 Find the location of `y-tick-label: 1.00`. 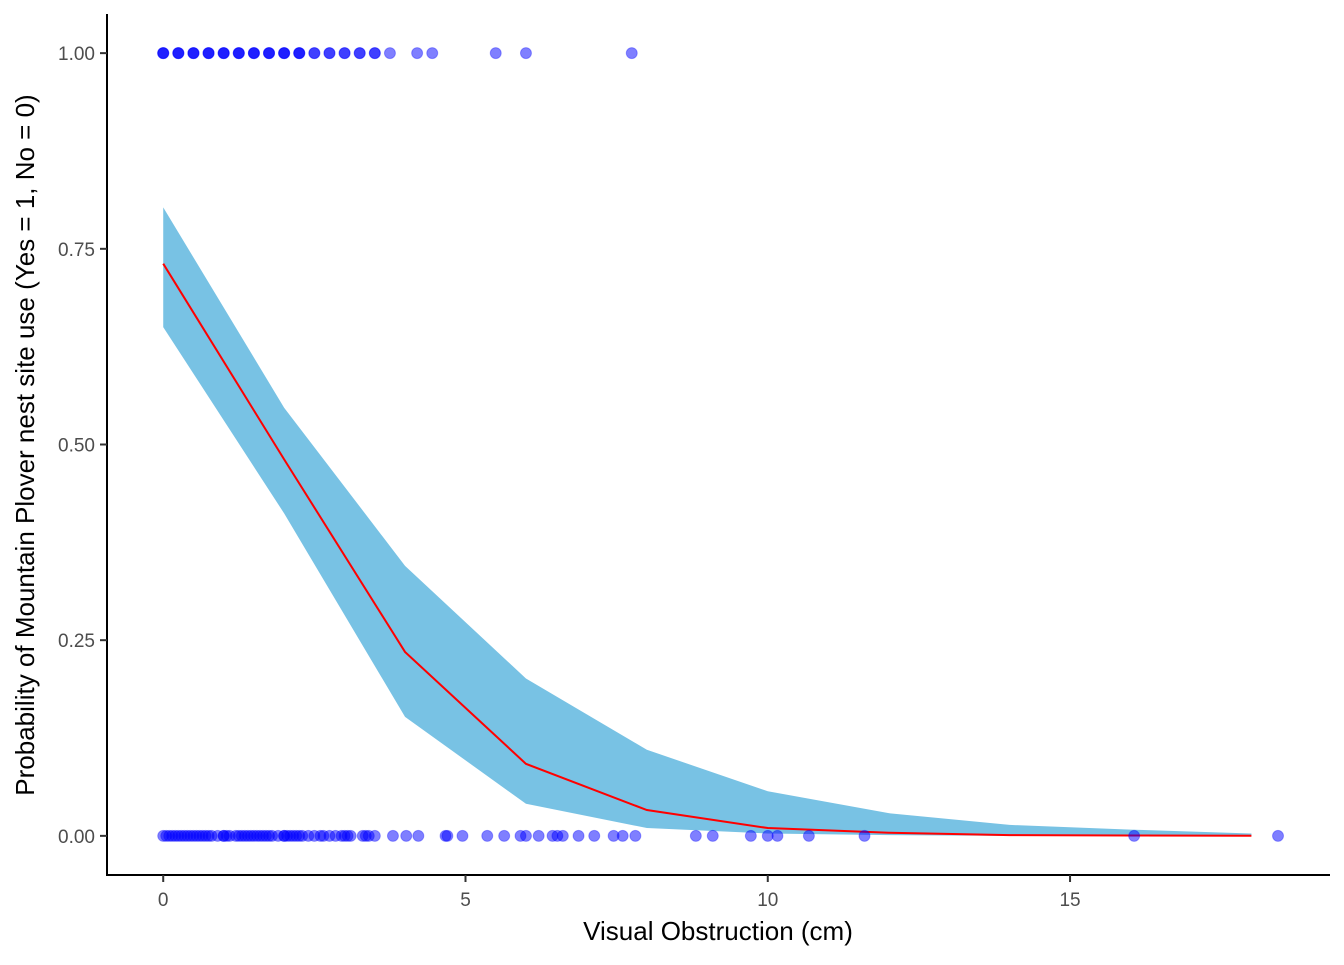

y-tick-label: 1.00 is located at coordinates (76, 54).